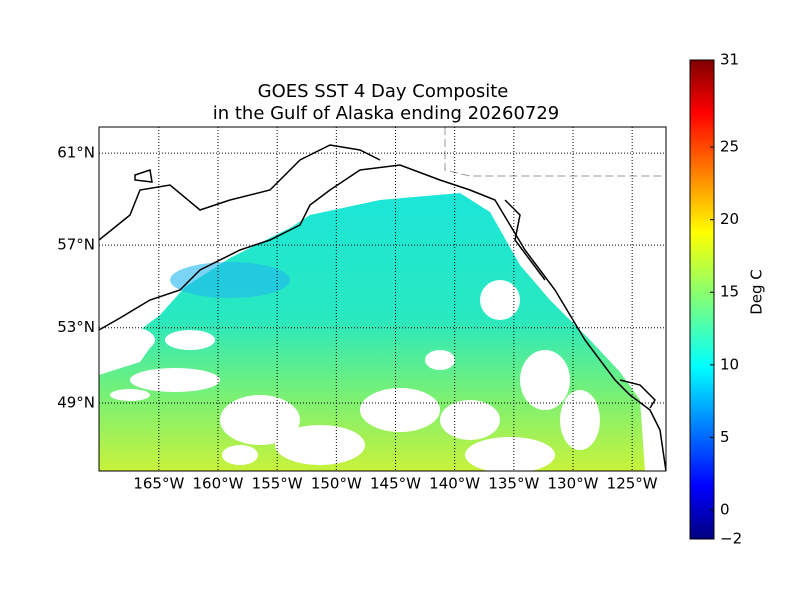 The height and width of the screenshot is (604, 800). Describe the element at coordinates (729, 364) in the screenshot. I see `colorbar-tick-label: 10` at that location.